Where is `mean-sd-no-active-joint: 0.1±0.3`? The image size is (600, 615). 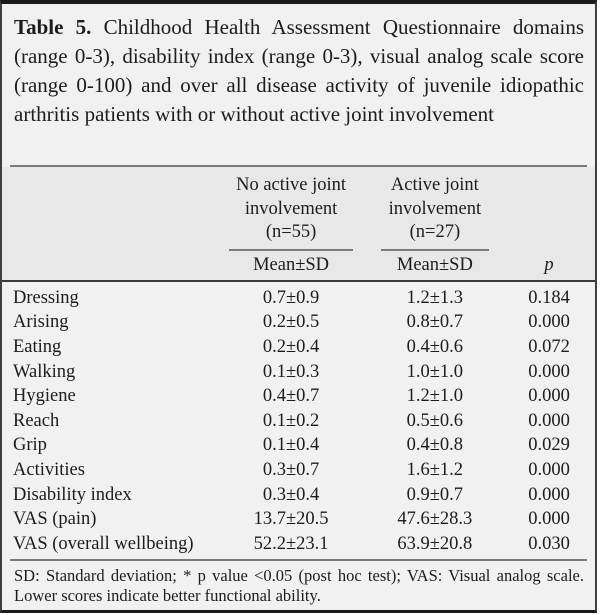 mean-sd-no-active-joint: 0.1±0.3 is located at coordinates (291, 371).